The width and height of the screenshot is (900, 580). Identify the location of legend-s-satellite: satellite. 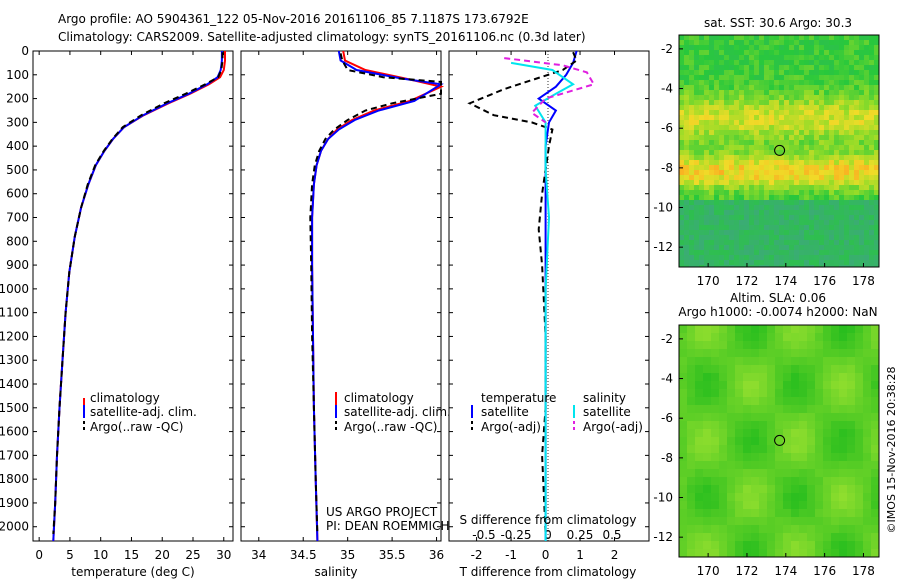
(607, 412).